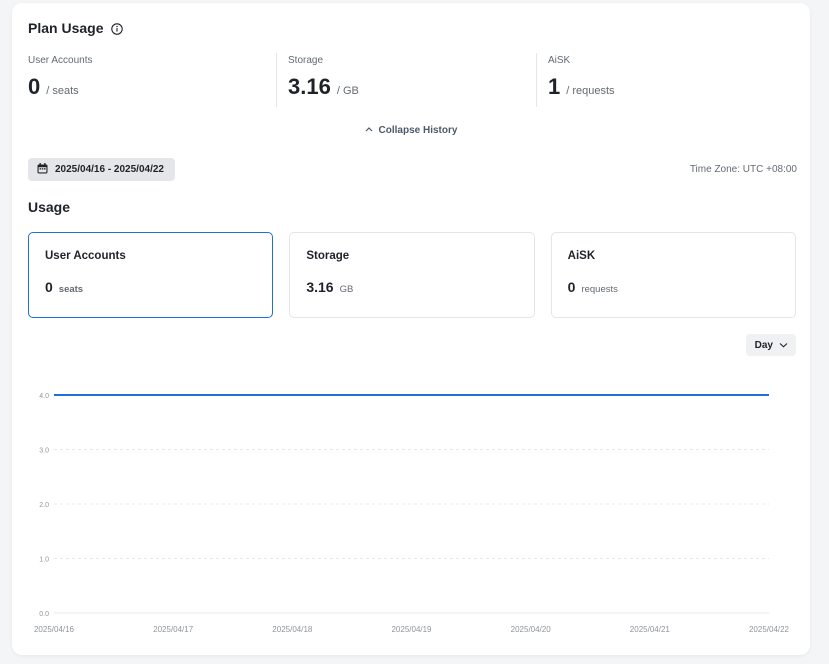  I want to click on x-tick-label: 2025/04/21, so click(650, 629).